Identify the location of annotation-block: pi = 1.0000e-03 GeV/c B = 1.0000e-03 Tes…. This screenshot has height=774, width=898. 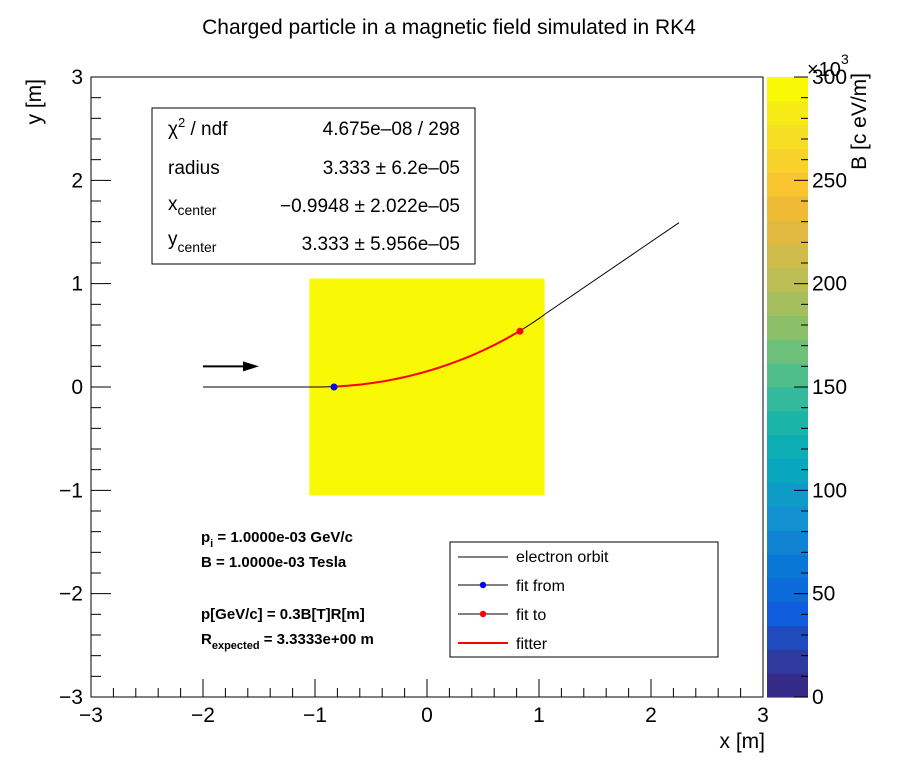
(287, 590).